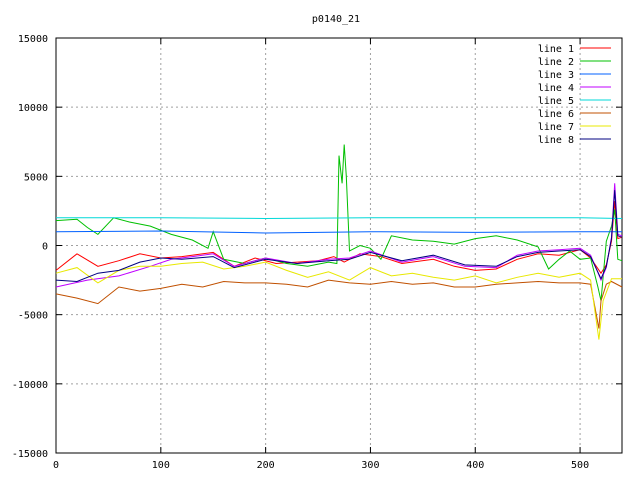 The height and width of the screenshot is (480, 640). I want to click on x-tick-label: 300, so click(370, 465).